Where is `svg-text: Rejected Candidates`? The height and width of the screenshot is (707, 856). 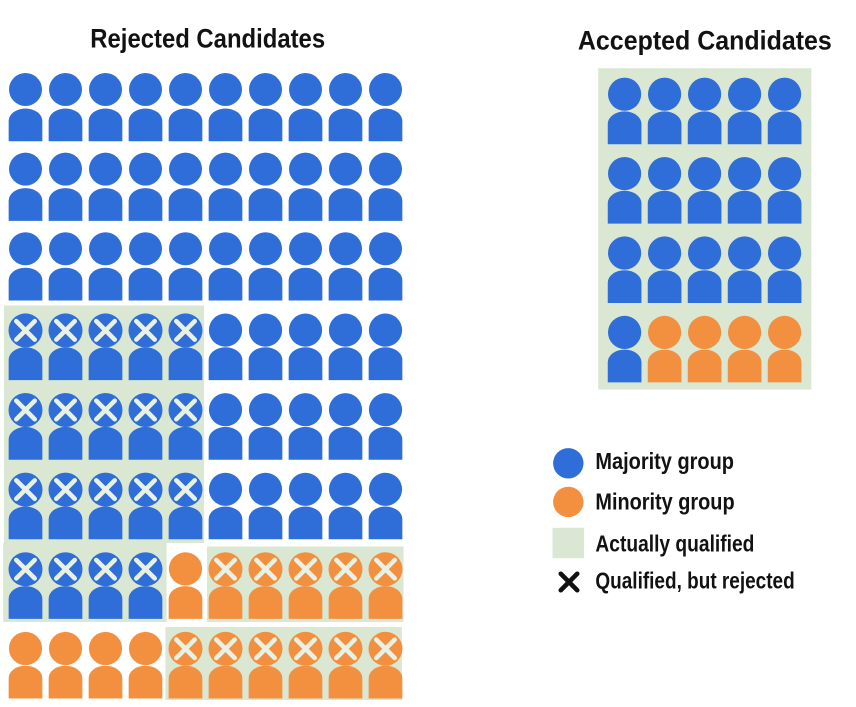 svg-text: Rejected Candidates is located at coordinates (207, 39).